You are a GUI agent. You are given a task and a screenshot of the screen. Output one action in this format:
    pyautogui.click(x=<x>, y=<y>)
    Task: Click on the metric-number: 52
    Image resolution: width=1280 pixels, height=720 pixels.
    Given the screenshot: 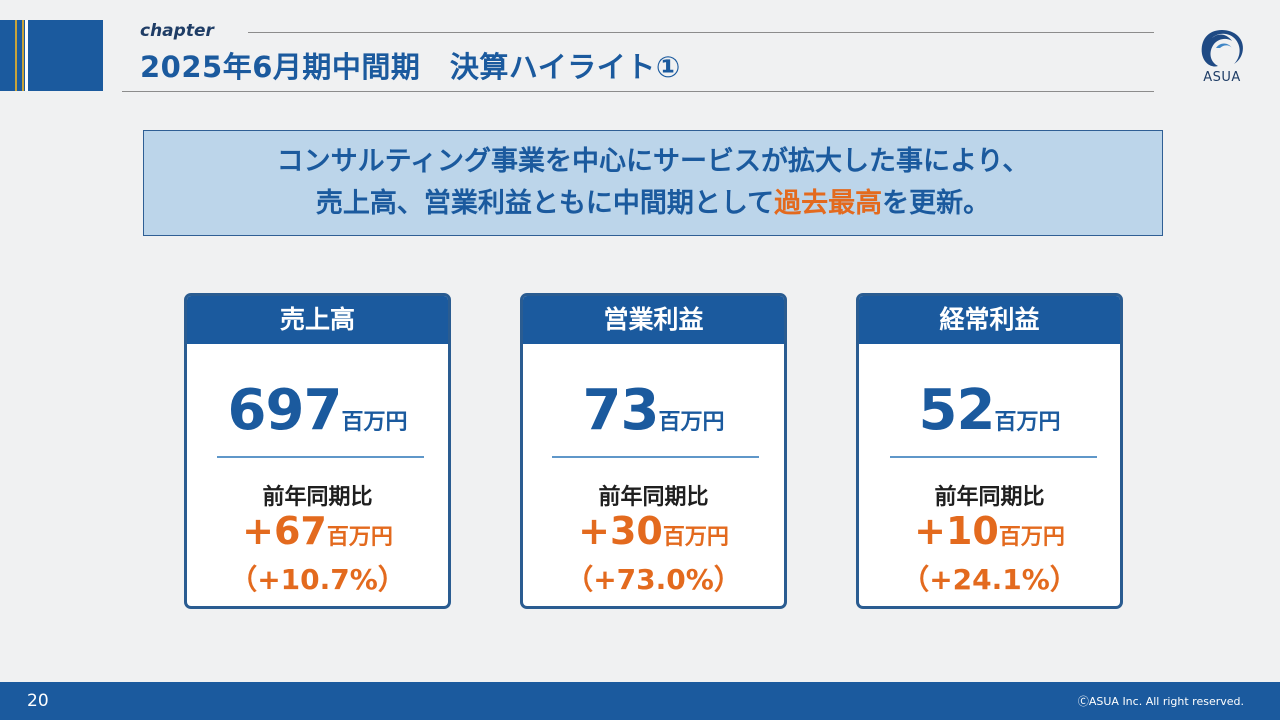 What is the action you would take?
    pyautogui.click(x=957, y=410)
    